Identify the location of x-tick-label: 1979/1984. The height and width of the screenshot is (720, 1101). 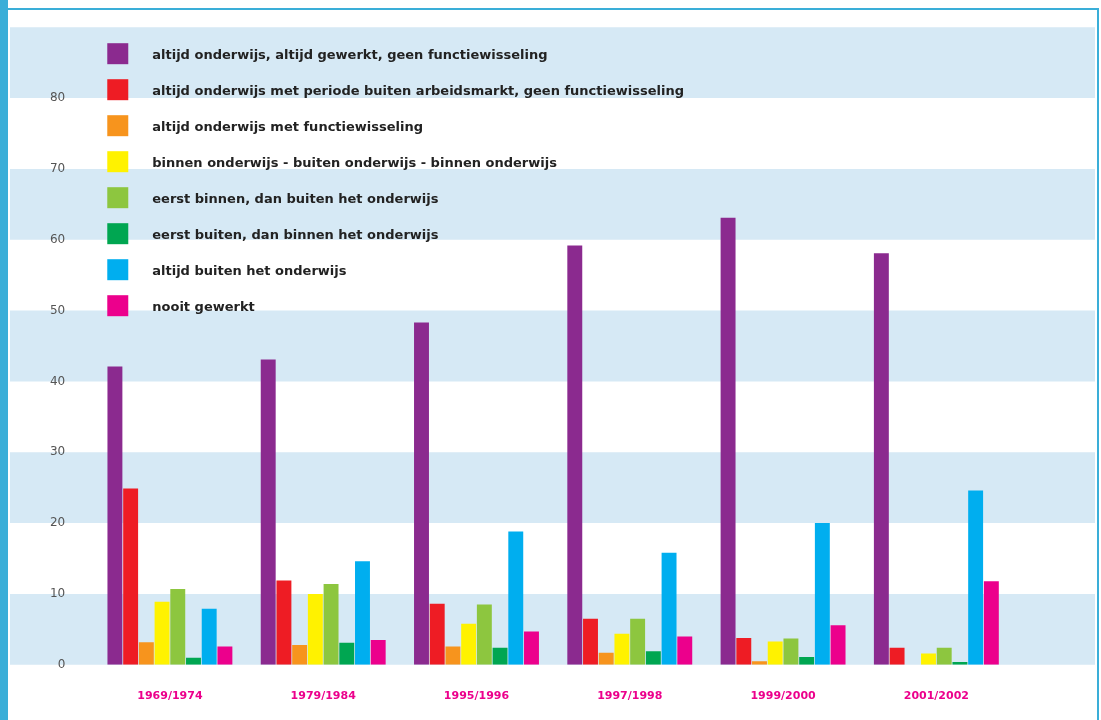
(323, 696).